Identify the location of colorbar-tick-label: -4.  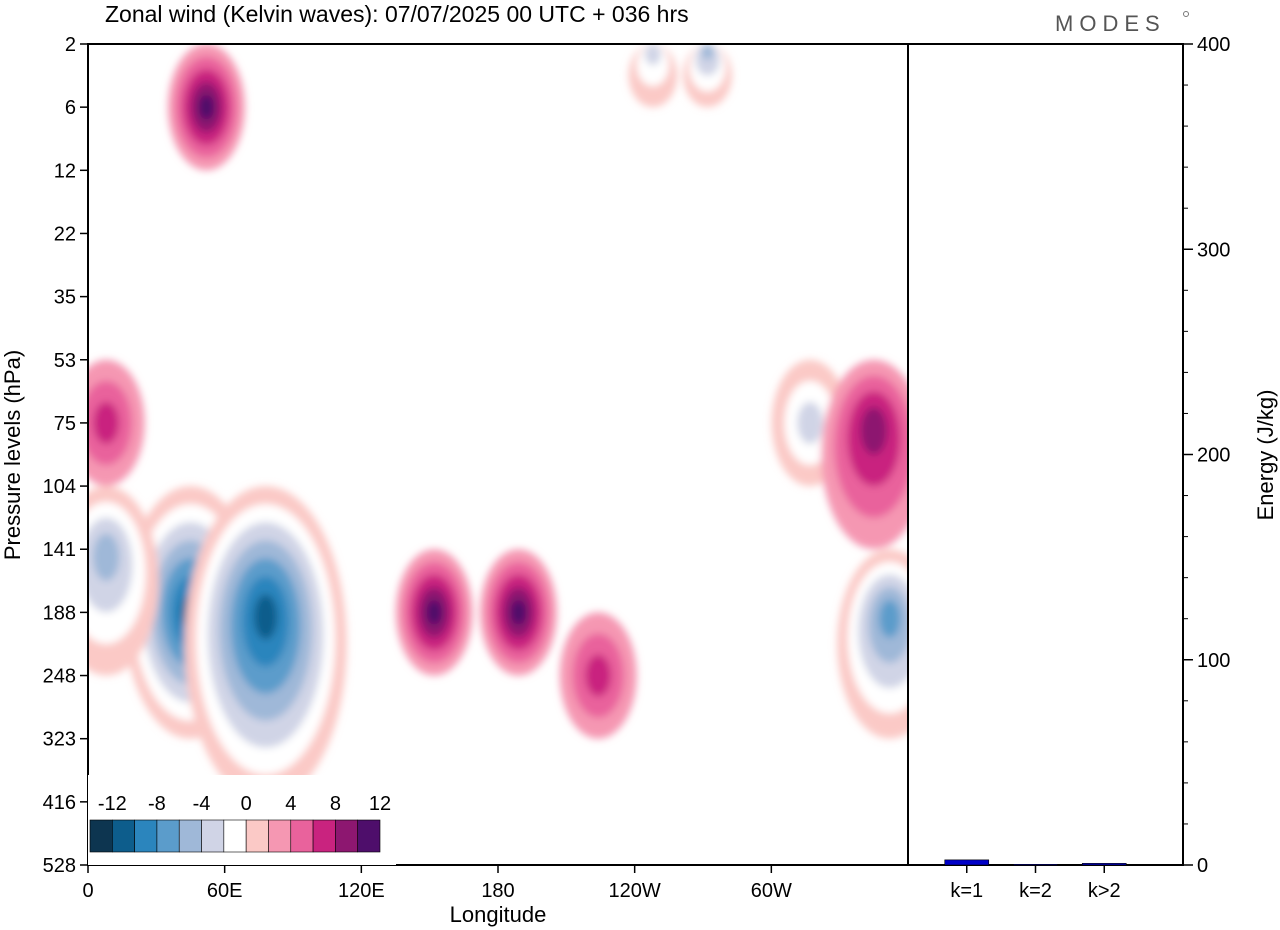
(202, 804).